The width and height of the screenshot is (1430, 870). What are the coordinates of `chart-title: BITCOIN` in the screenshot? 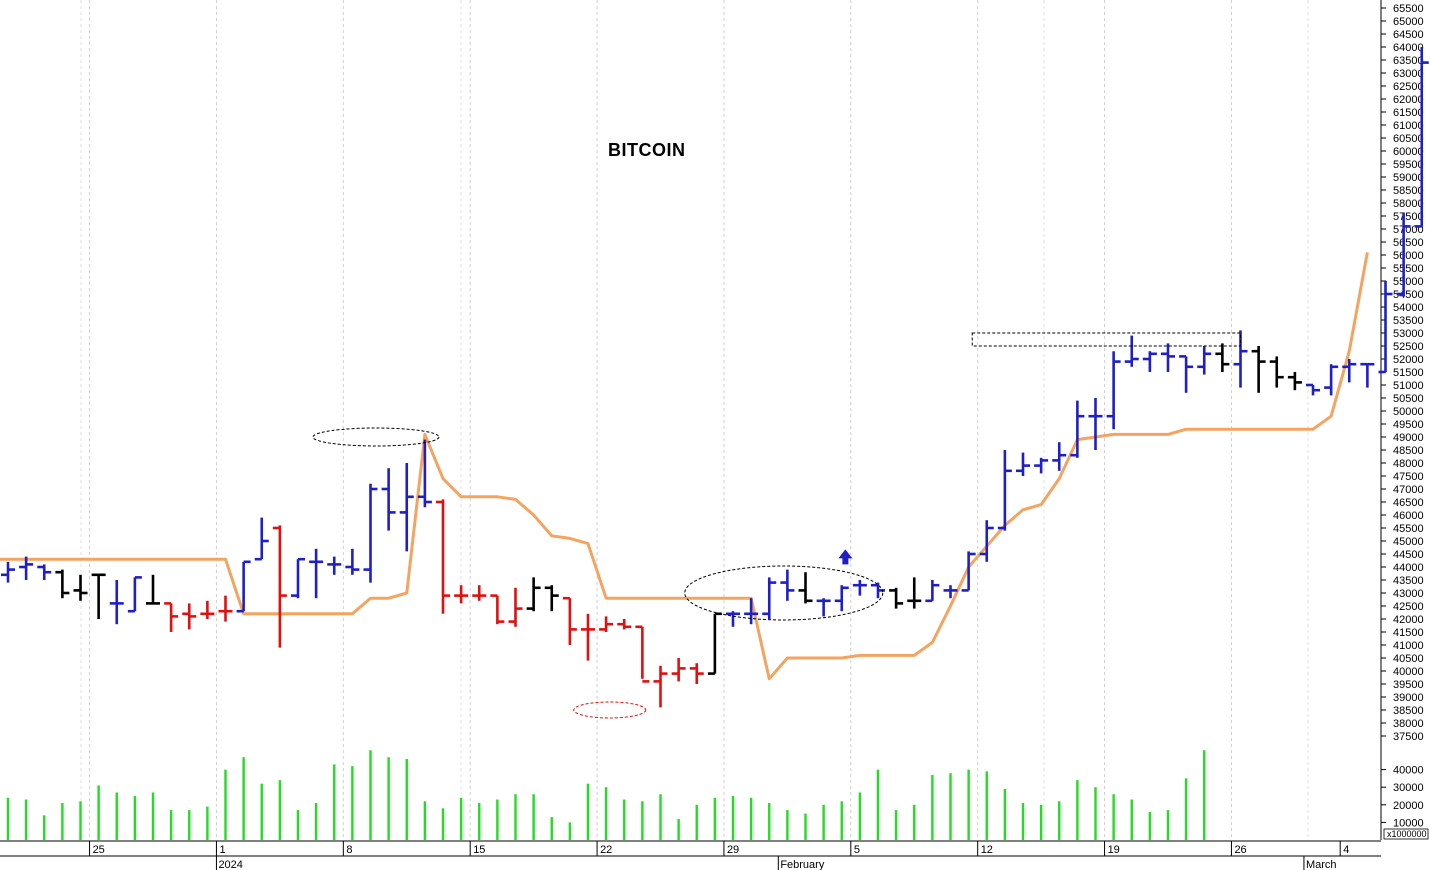 It's located at (647, 150).